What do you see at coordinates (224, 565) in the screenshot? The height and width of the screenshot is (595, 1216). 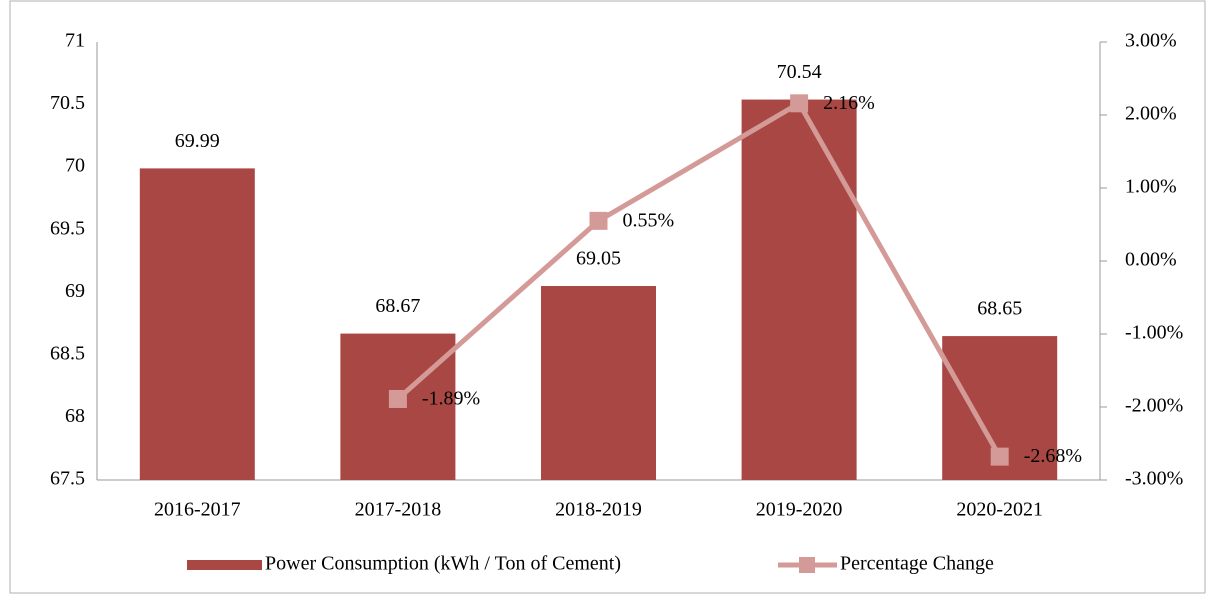 I see `legend-swatch` at bounding box center [224, 565].